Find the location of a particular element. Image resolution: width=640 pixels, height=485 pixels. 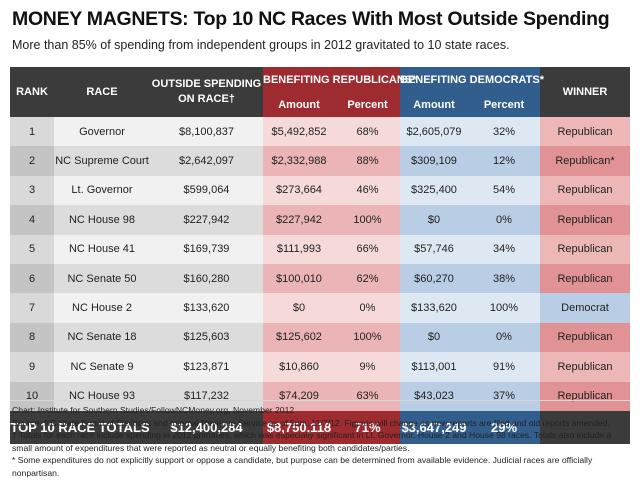

cell-dem-percent: 91% is located at coordinates (504, 367).